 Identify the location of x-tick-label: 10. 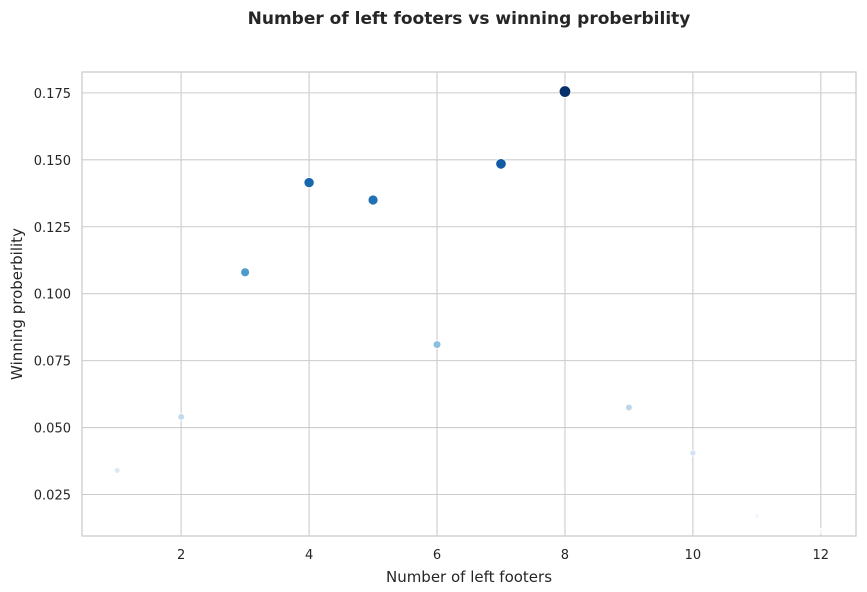
(693, 555).